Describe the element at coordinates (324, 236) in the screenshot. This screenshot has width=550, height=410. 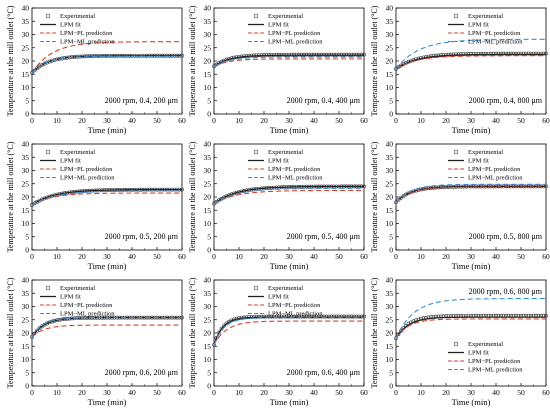
I see `condition-label: 2000 rpm, 0.5, 400 μm` at that location.